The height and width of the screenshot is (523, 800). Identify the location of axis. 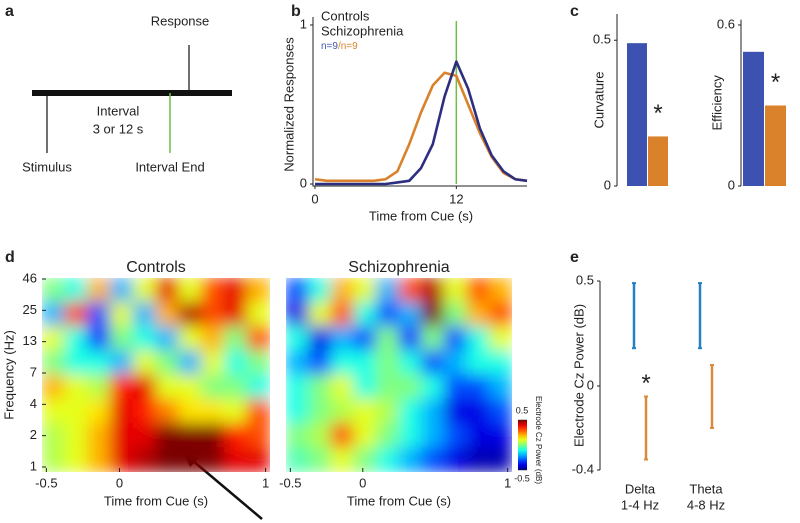
(419, 102).